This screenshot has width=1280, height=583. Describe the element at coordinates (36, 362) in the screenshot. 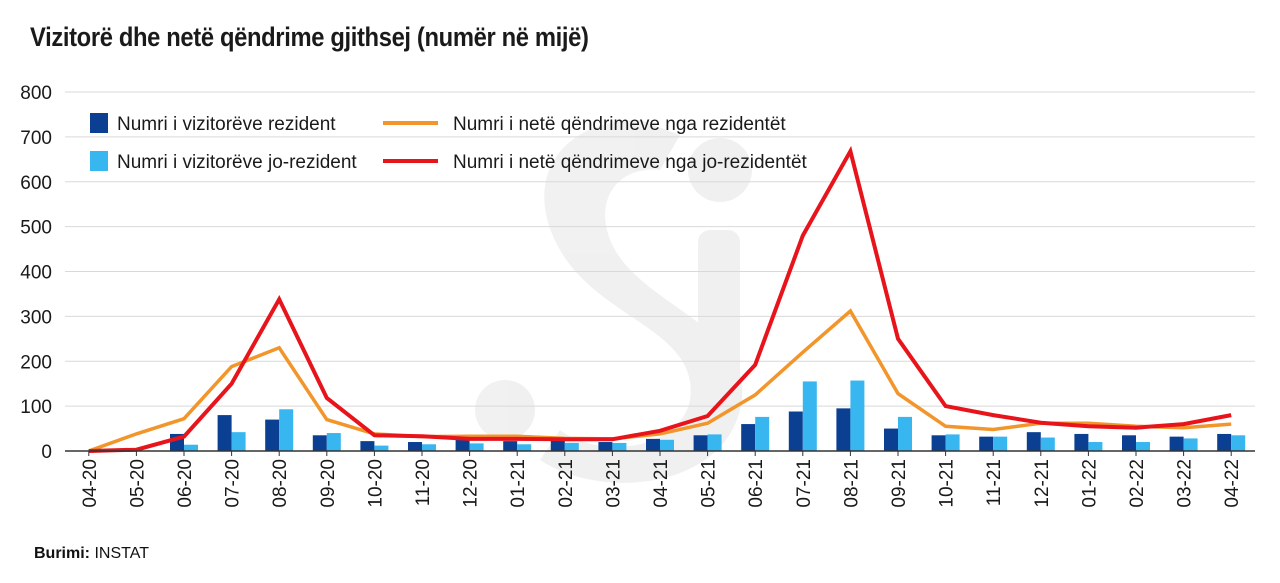

I see `y-tick-label: 200` at that location.